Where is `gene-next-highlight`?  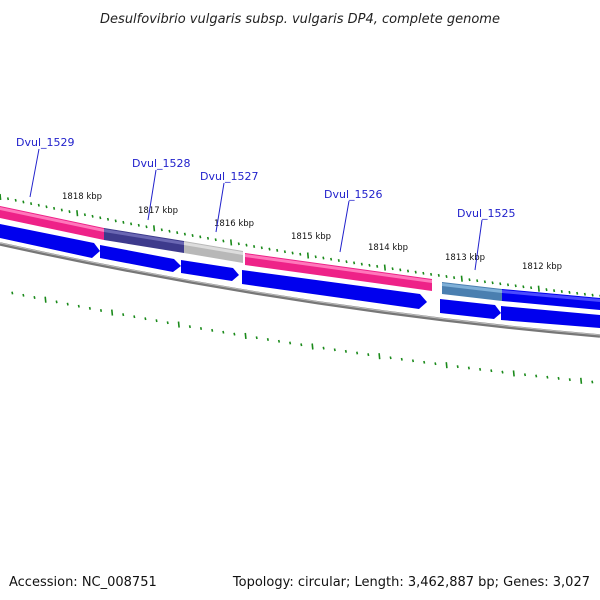 gene-next-highlight is located at coordinates (551, 296).